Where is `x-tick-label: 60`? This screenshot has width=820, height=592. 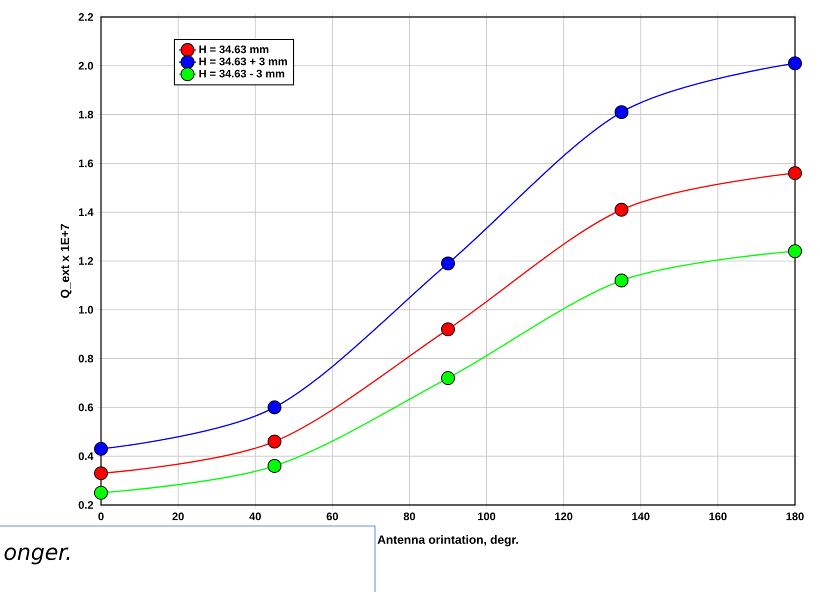
x-tick-label: 60 is located at coordinates (332, 516).